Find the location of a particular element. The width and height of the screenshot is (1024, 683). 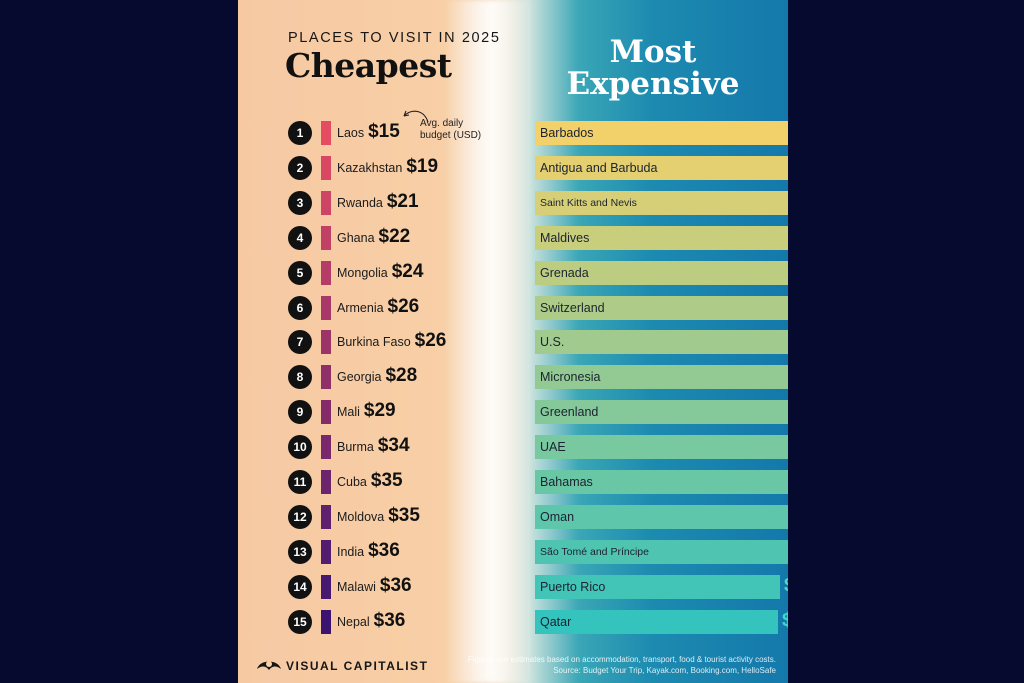

rank-badge: 12 is located at coordinates (300, 516).